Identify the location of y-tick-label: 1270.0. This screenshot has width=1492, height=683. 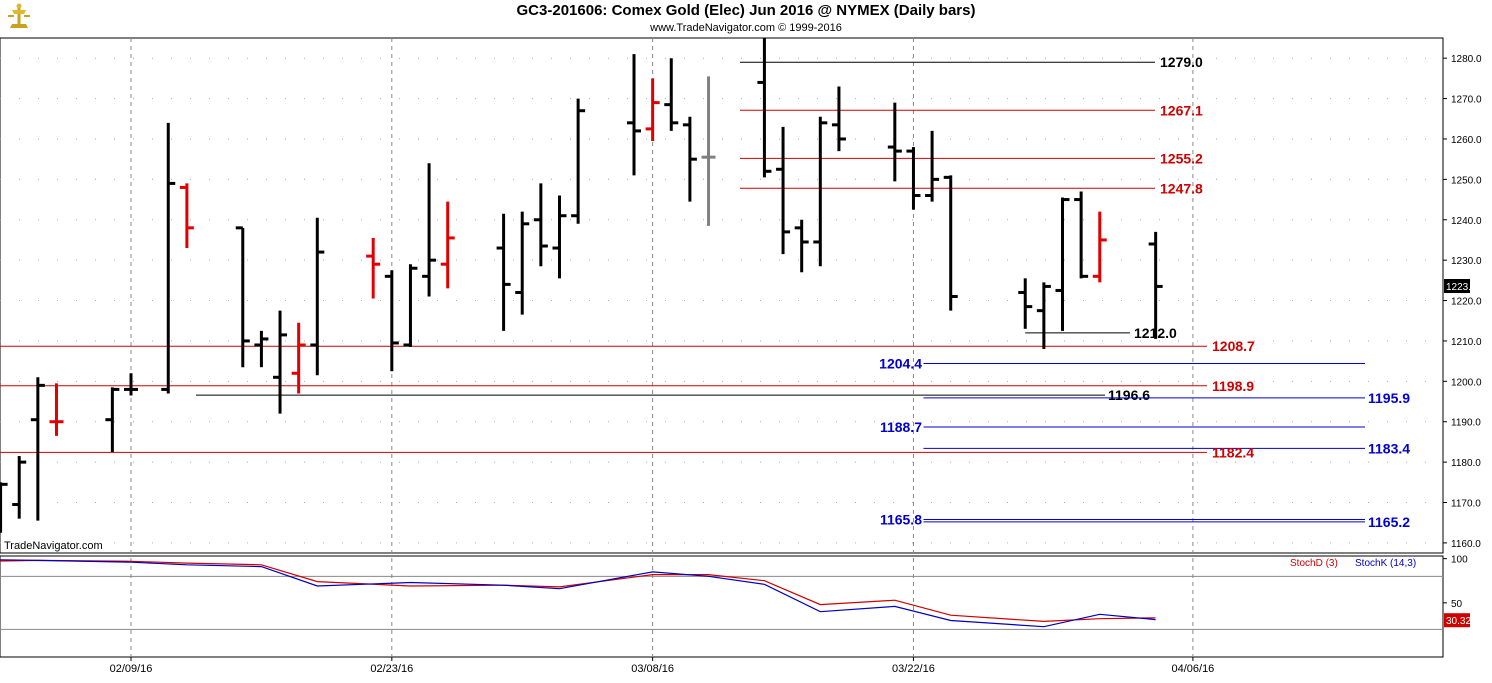
(1466, 100).